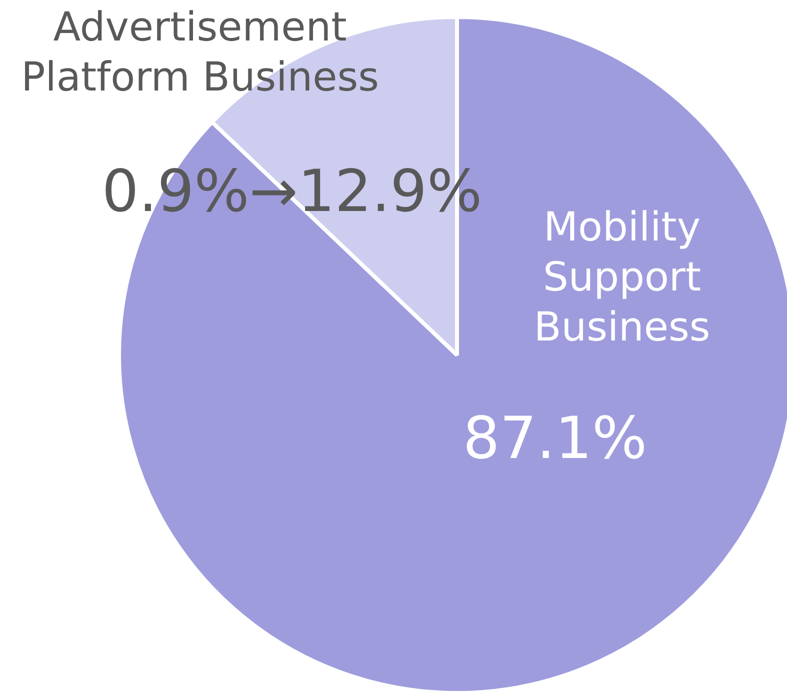 Image resolution: width=787 pixels, height=695 pixels. Describe the element at coordinates (292, 191) in the screenshot. I see `data-label: 0.9%→12.9%` at that location.